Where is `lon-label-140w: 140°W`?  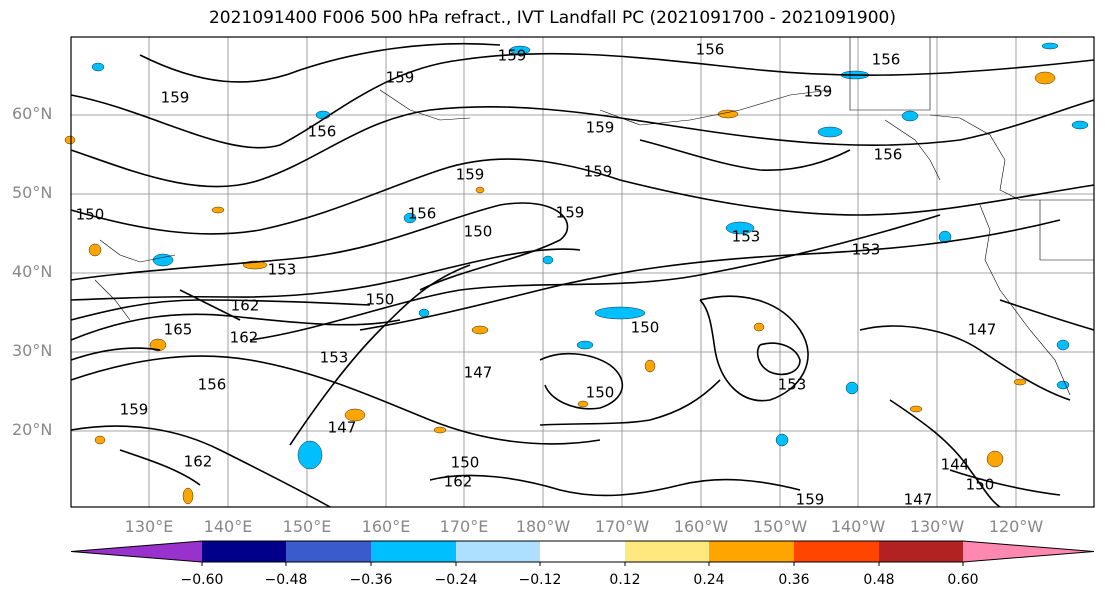
lon-label-140w: 140°W is located at coordinates (858, 526).